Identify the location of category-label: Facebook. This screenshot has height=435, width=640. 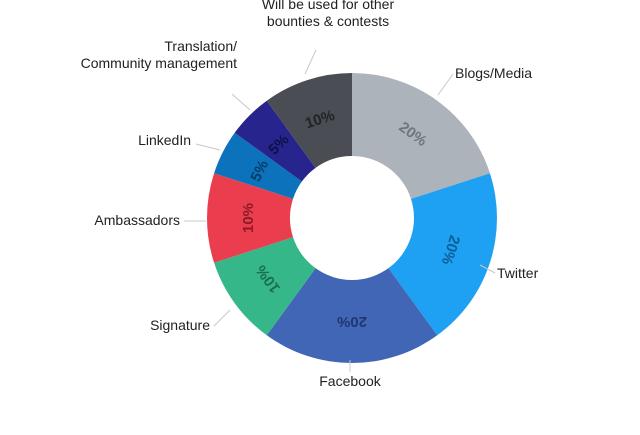
(350, 381).